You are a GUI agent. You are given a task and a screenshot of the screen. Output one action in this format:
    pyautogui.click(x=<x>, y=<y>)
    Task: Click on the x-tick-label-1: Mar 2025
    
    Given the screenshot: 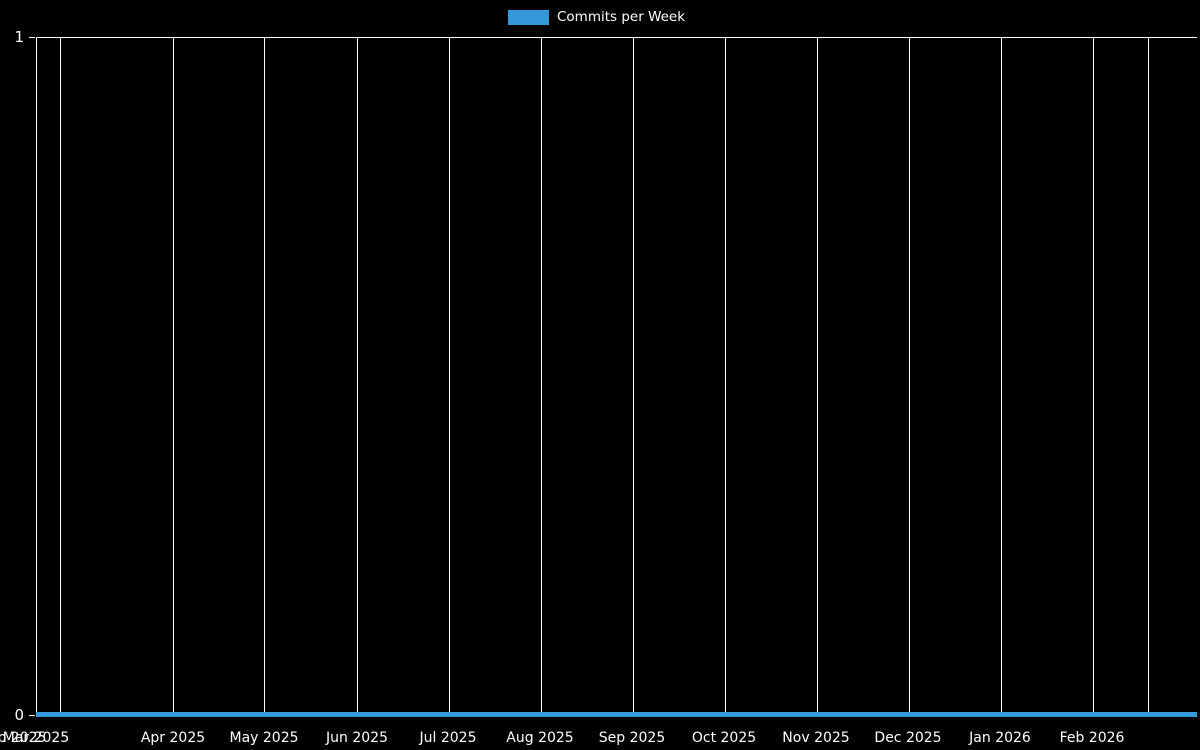 What is the action you would take?
    pyautogui.click(x=36, y=738)
    